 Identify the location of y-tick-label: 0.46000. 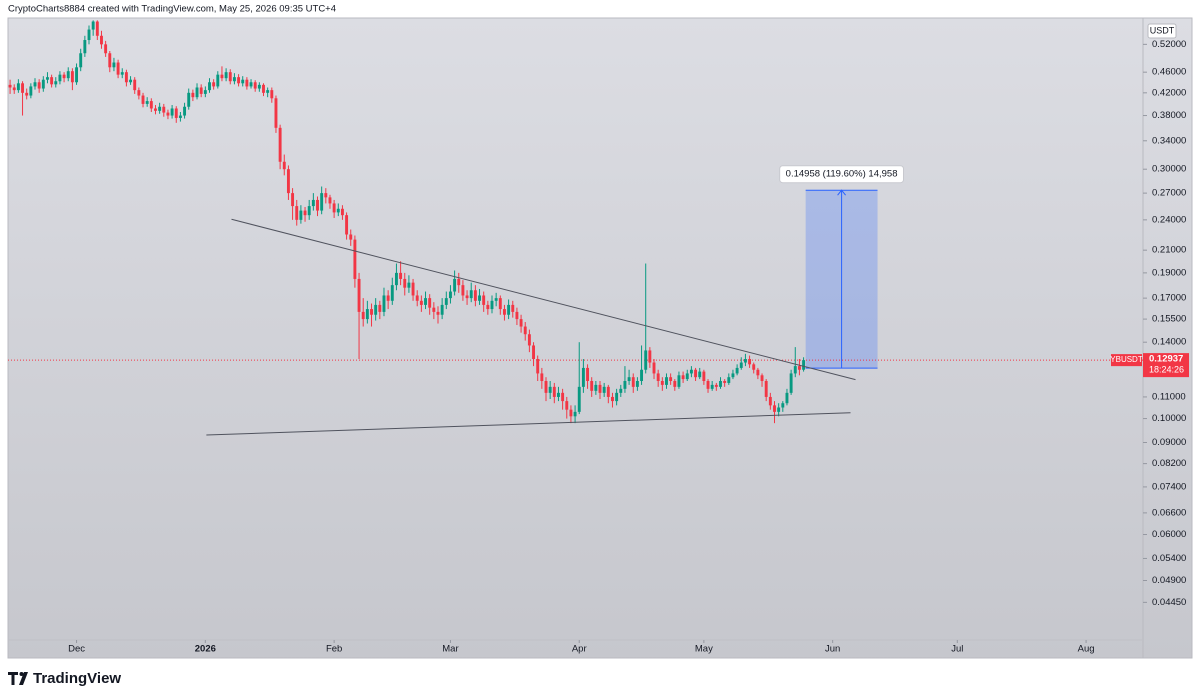
(1169, 72).